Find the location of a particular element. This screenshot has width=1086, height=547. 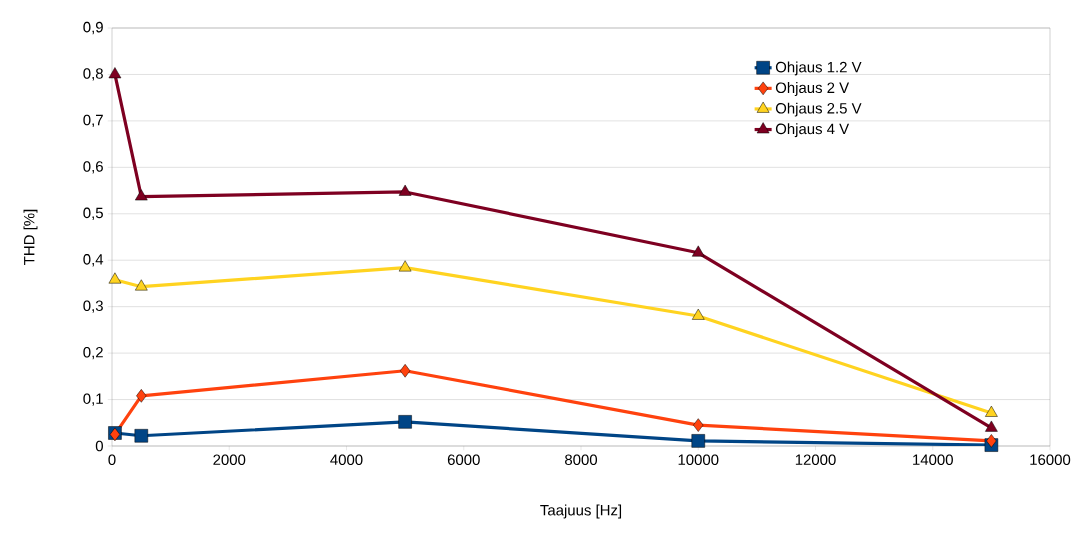

y-axis-title: THD [%] is located at coordinates (30, 237).